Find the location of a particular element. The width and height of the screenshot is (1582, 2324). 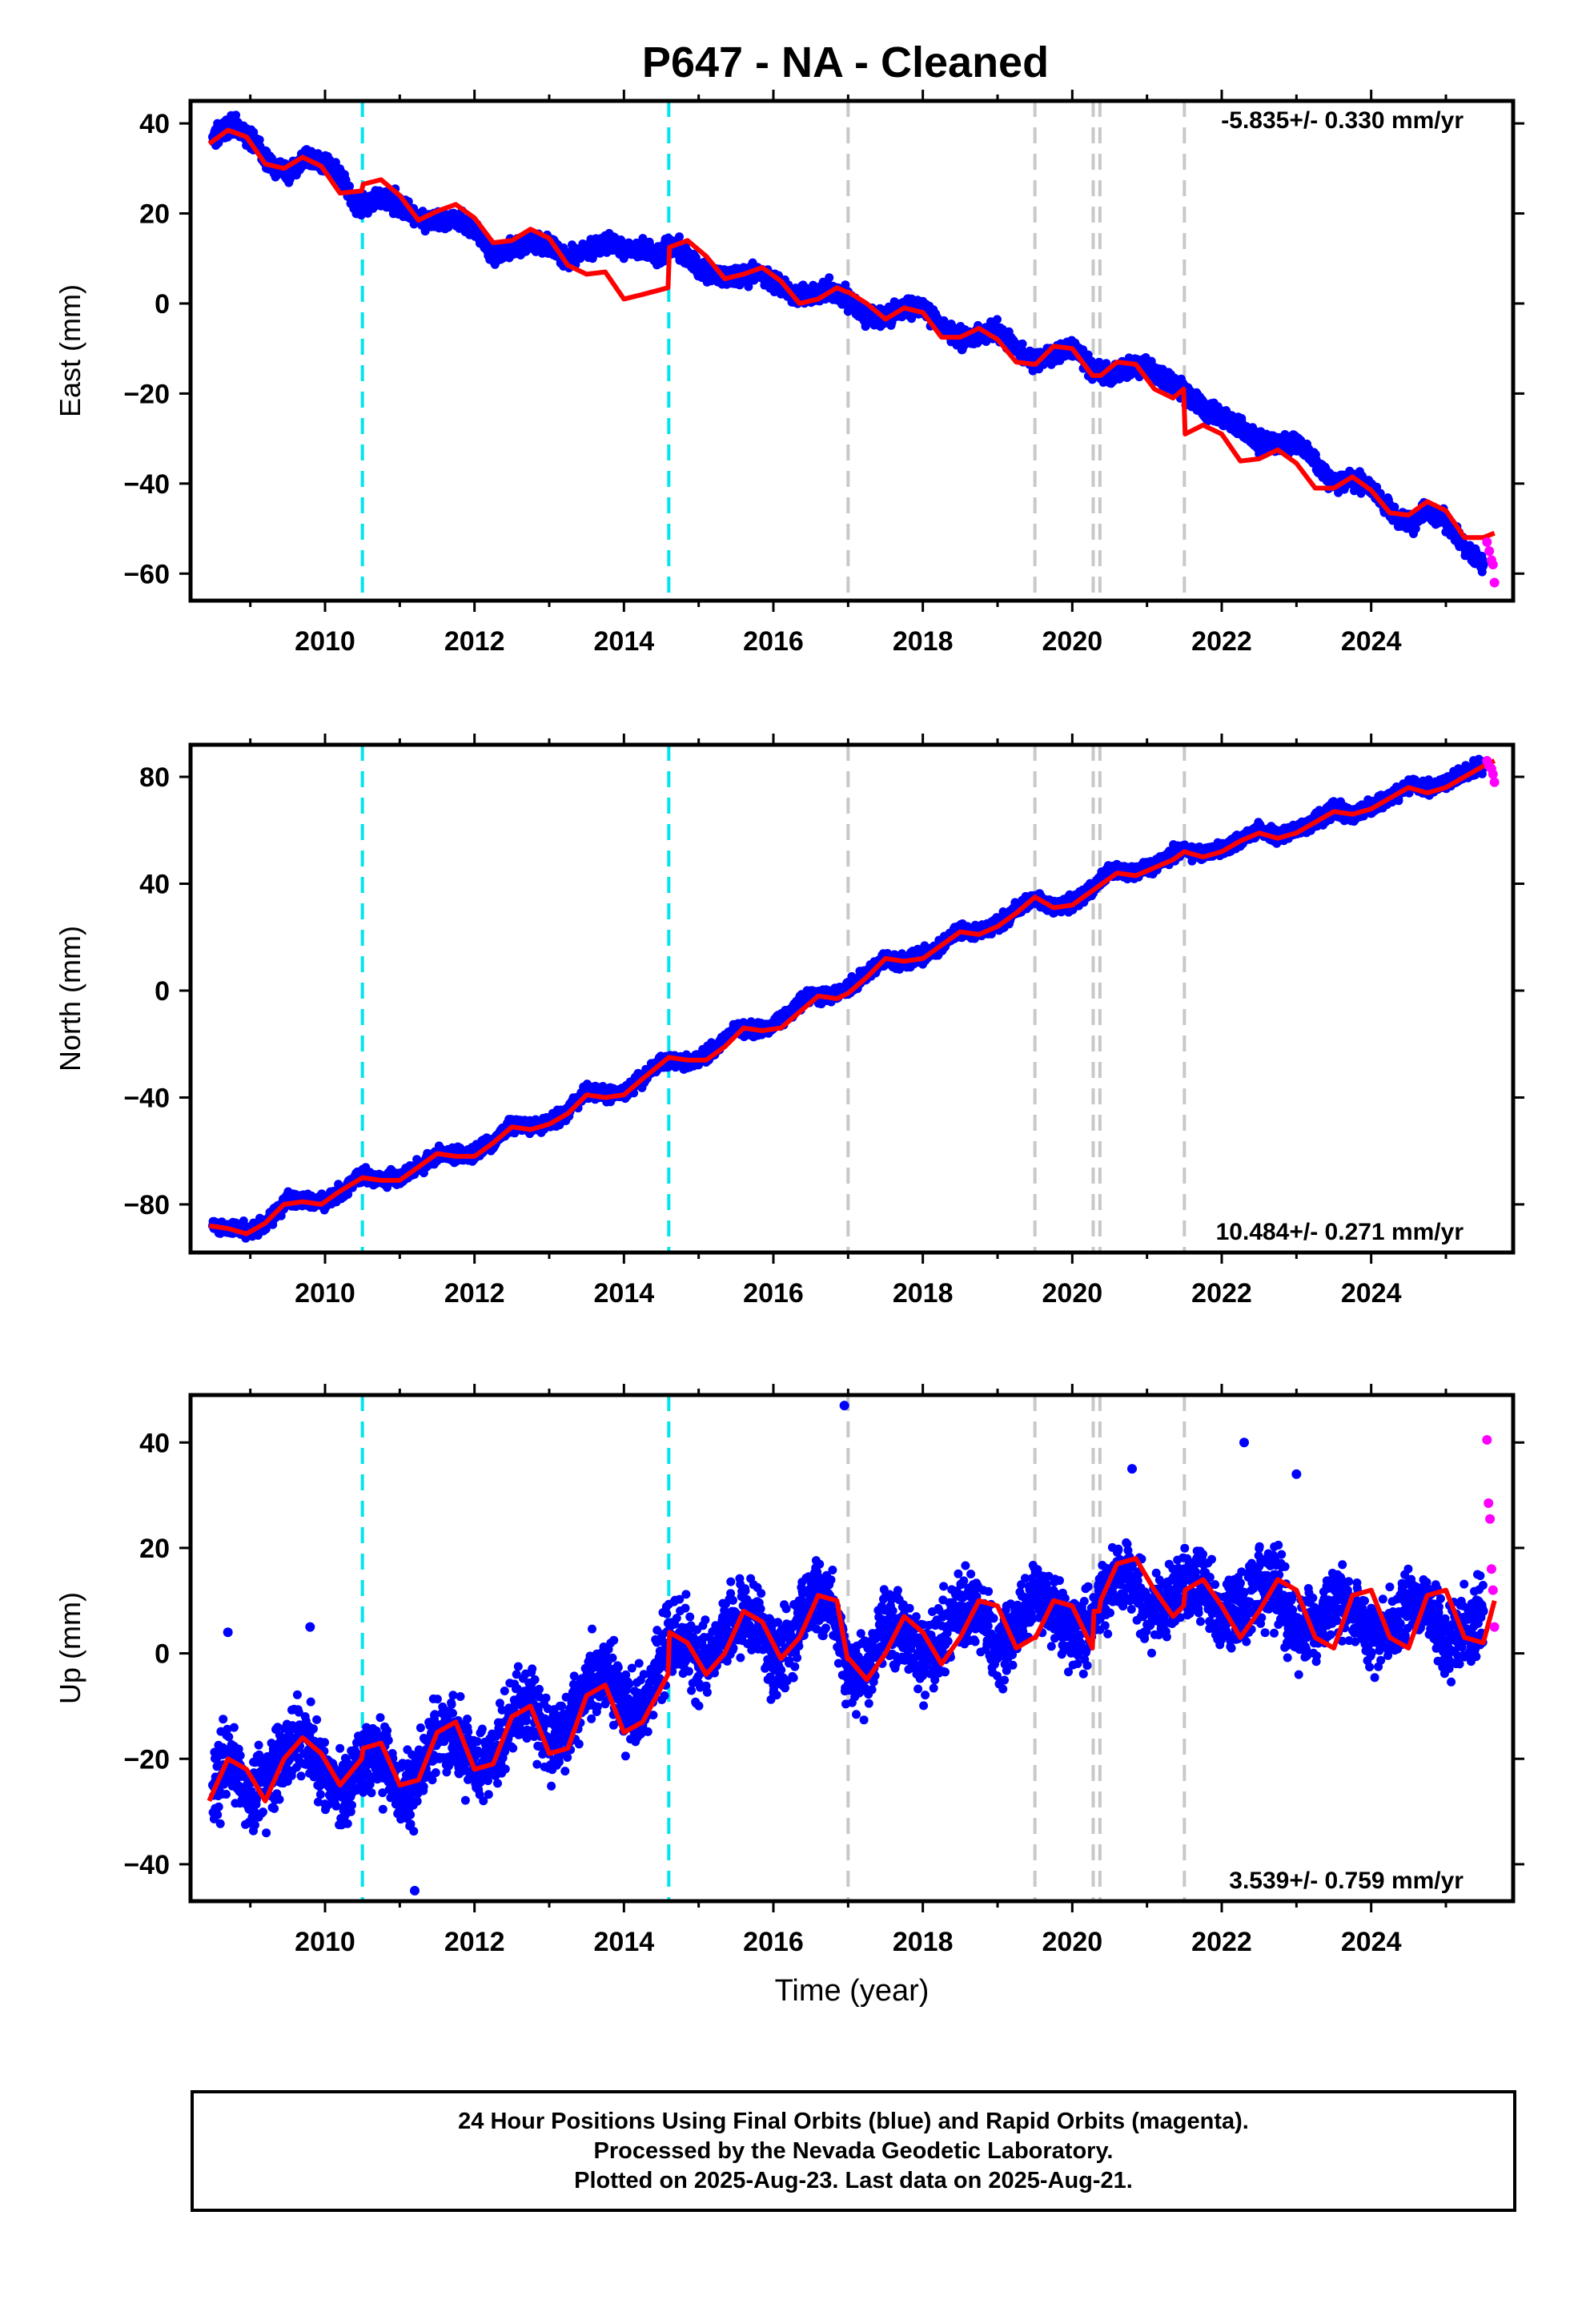

east-ytick-label-5: 40 is located at coordinates (154, 124).